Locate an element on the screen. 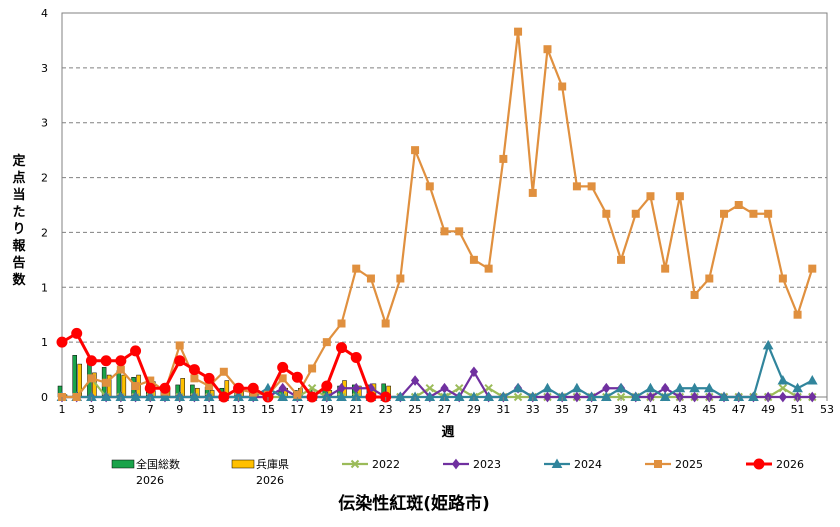 The height and width of the screenshot is (527, 840). x-tick-label: 11 is located at coordinates (209, 409).